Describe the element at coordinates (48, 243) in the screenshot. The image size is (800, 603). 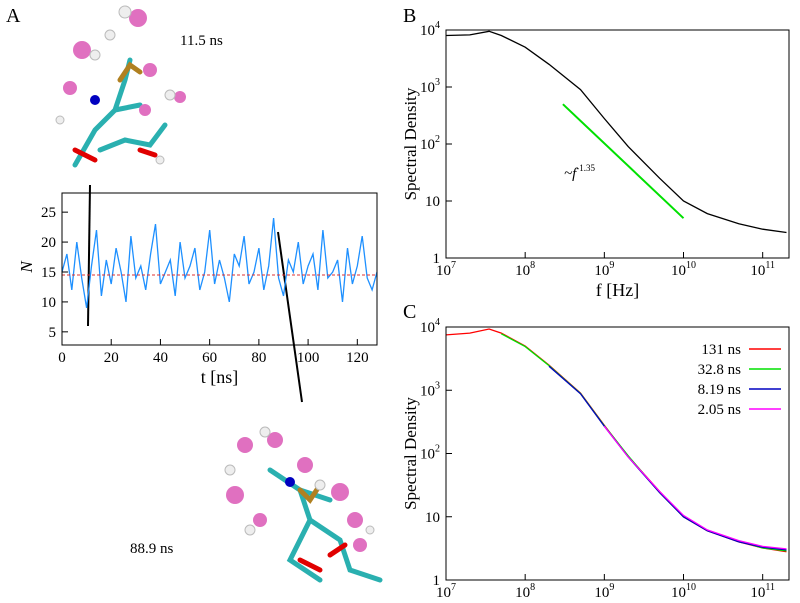
I see `y-tick-label: 20` at that location.